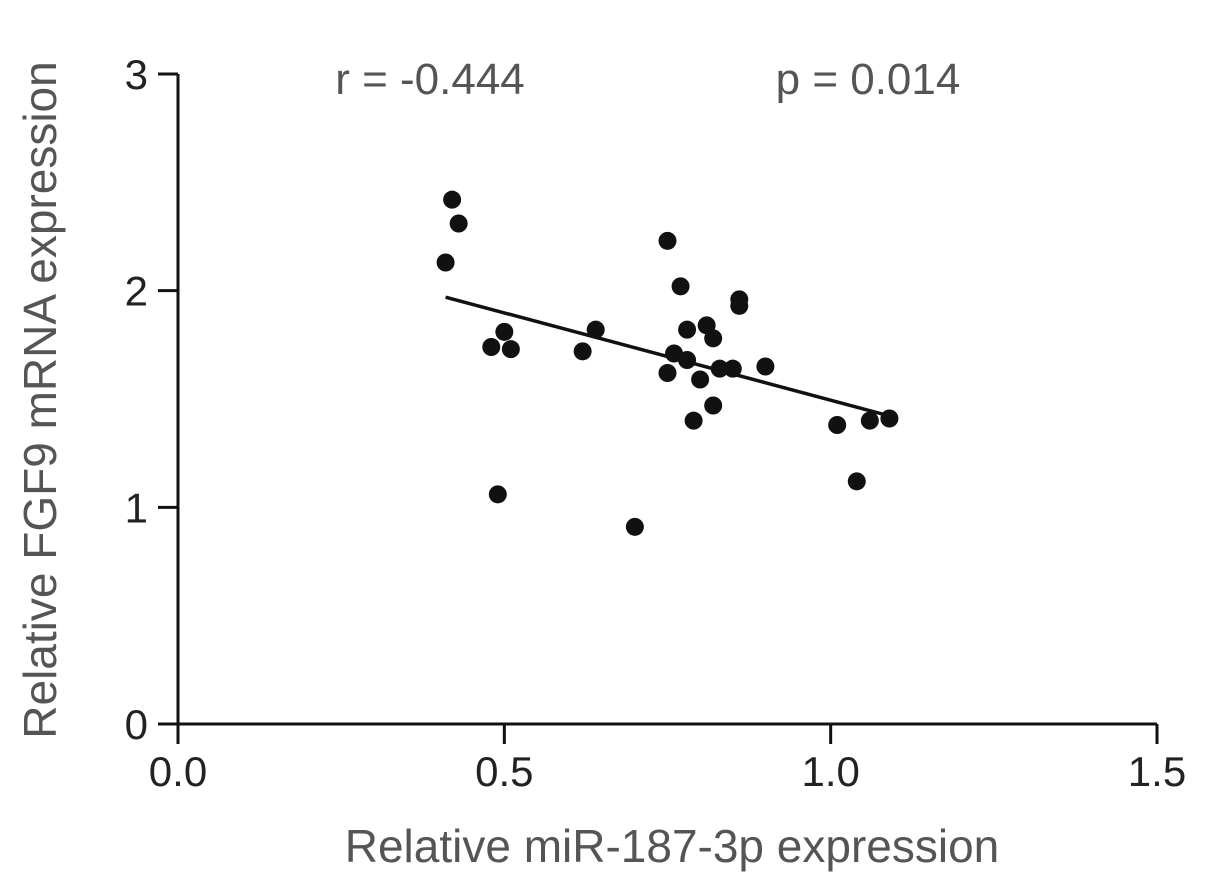 This screenshot has width=1205, height=886. Describe the element at coordinates (672, 846) in the screenshot. I see `x-axis-title: Relative miR-187-3p expression` at that location.